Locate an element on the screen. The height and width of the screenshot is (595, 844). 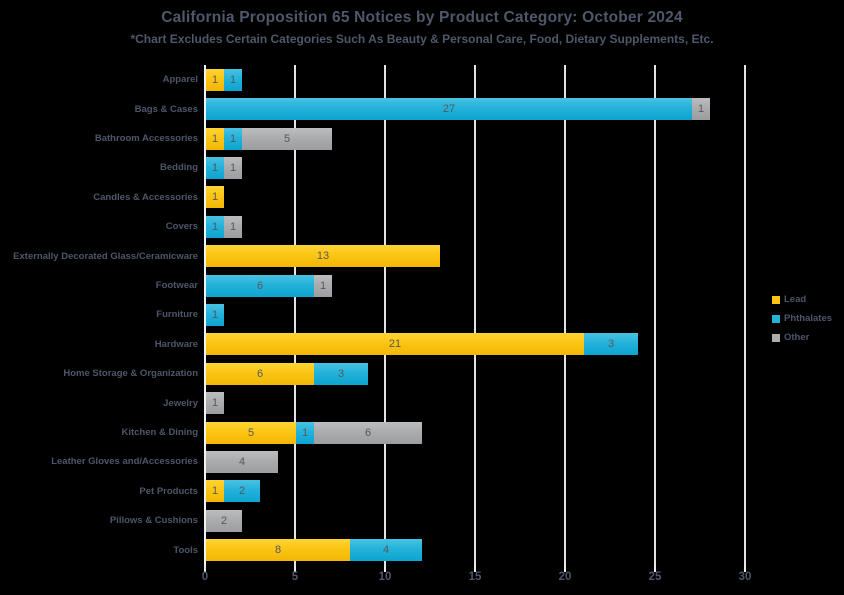
category-label: Leather Gloves and/Accessories is located at coordinates (124, 462).